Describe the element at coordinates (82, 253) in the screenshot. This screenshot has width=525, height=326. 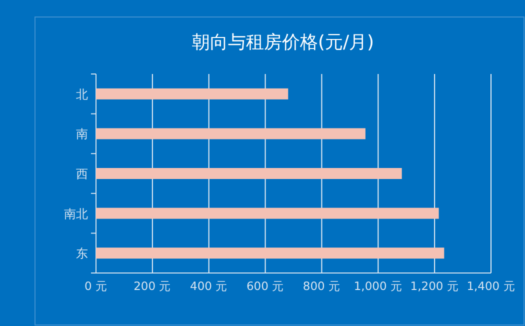
I see `y-tick-label: 东` at that location.